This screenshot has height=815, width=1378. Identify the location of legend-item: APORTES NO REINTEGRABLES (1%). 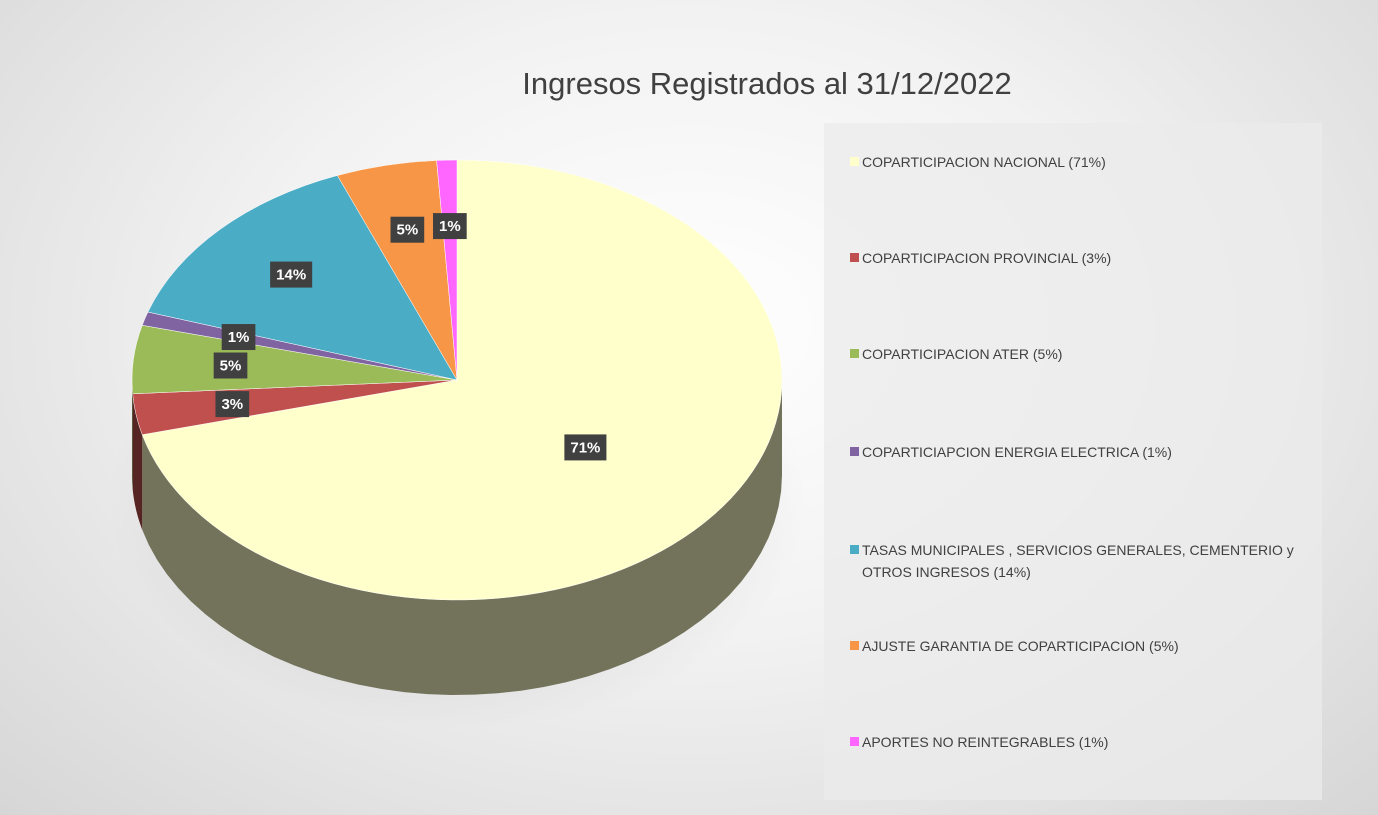
(1080, 742).